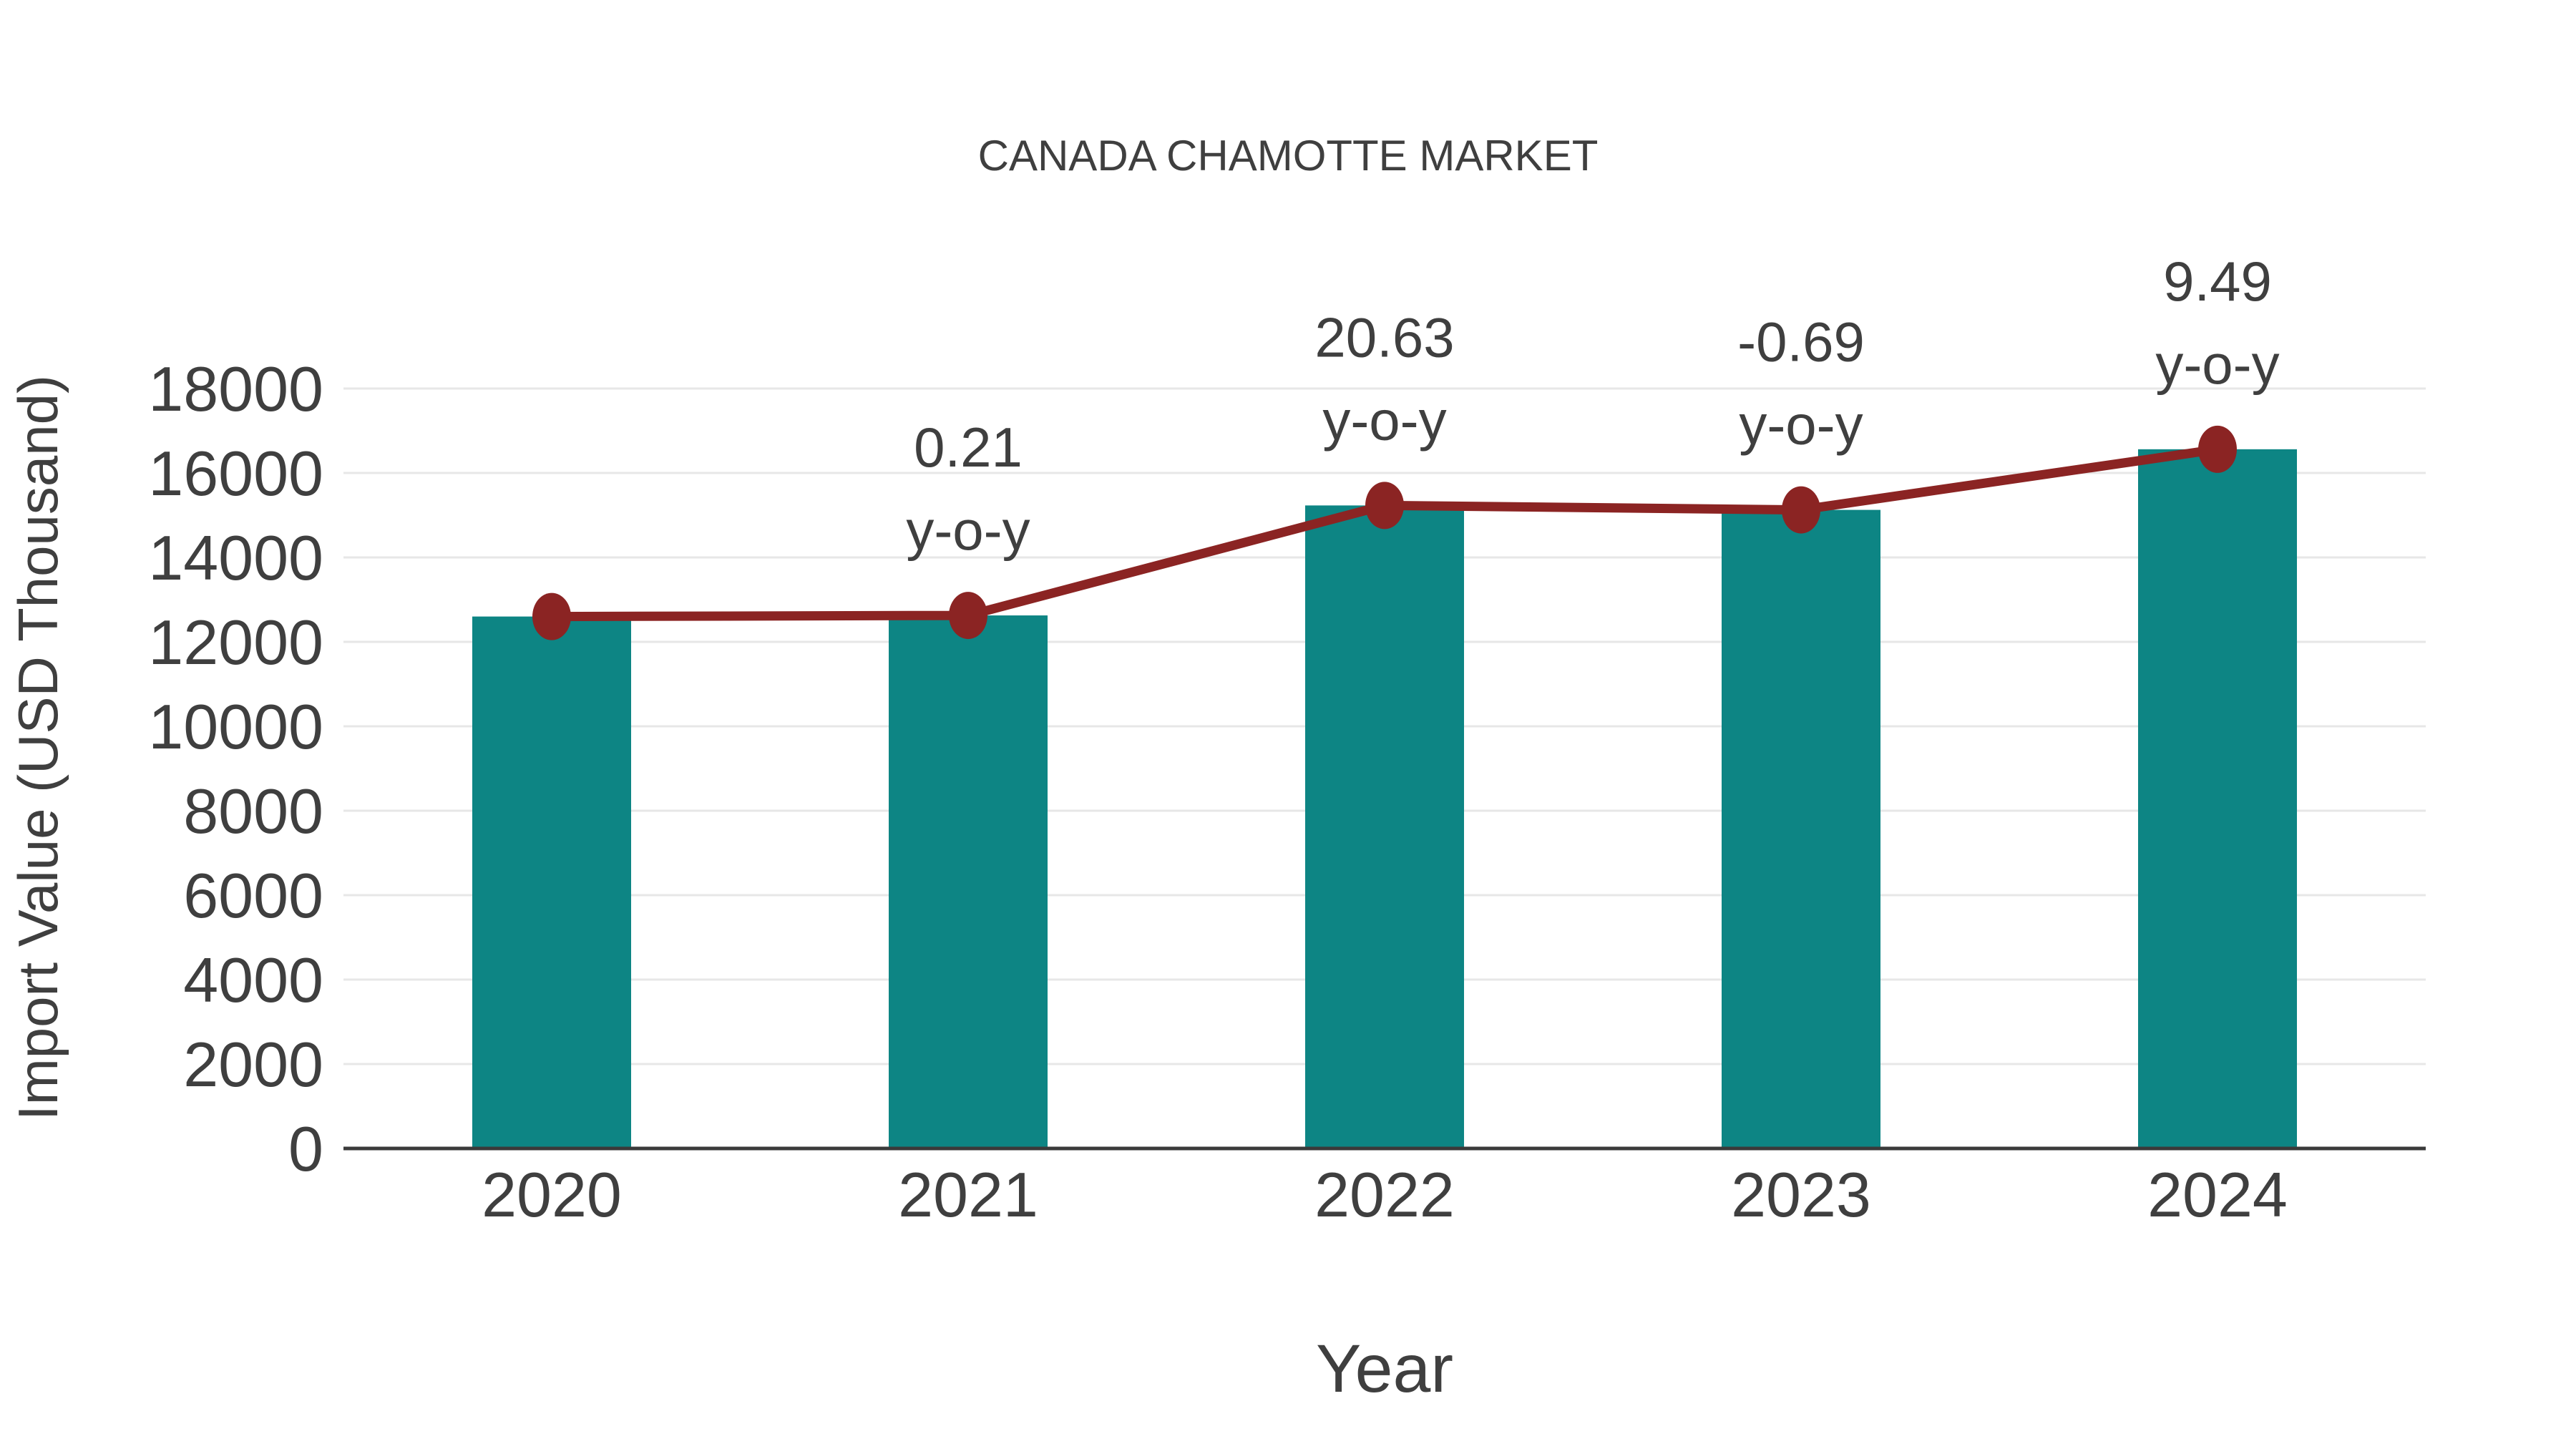 Image resolution: width=2576 pixels, height=1449 pixels. Describe the element at coordinates (1384, 826) in the screenshot. I see `bar-2022` at that location.